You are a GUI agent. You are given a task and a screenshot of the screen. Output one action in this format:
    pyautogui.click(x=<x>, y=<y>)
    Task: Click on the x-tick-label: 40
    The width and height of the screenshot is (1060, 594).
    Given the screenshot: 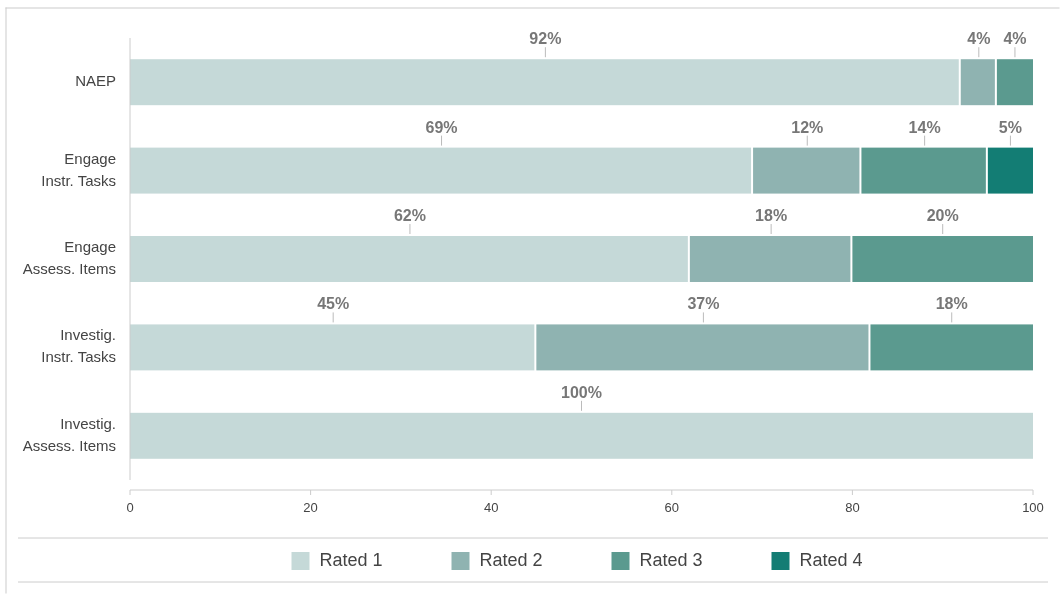 What is the action you would take?
    pyautogui.click(x=491, y=507)
    